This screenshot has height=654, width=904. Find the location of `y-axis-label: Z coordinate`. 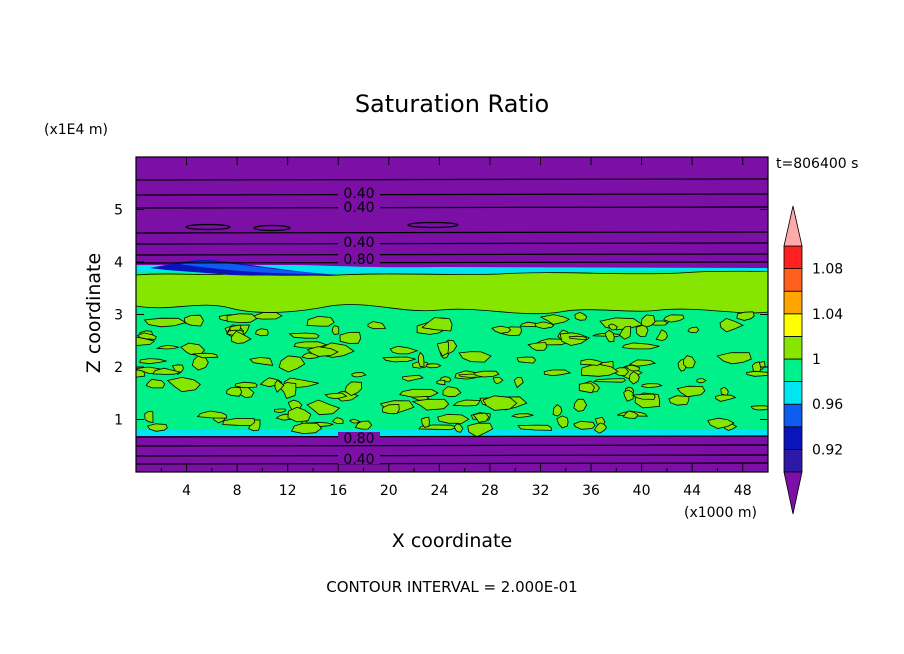

y-axis-label: Z coordinate is located at coordinates (94, 313).